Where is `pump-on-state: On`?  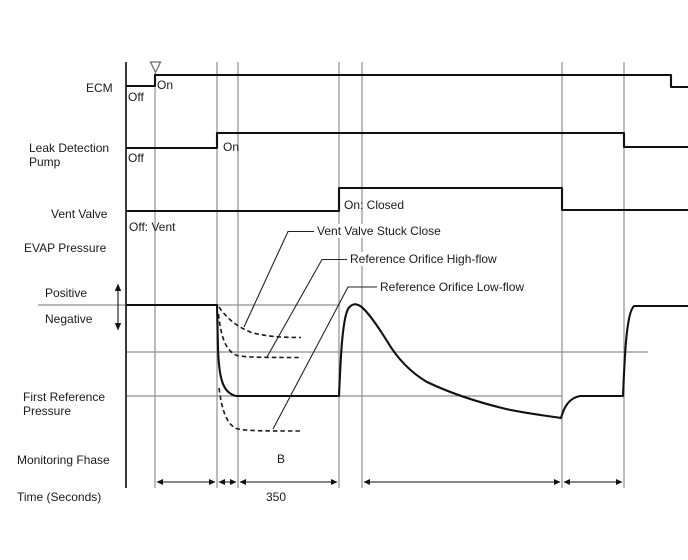
pump-on-state: On is located at coordinates (231, 147).